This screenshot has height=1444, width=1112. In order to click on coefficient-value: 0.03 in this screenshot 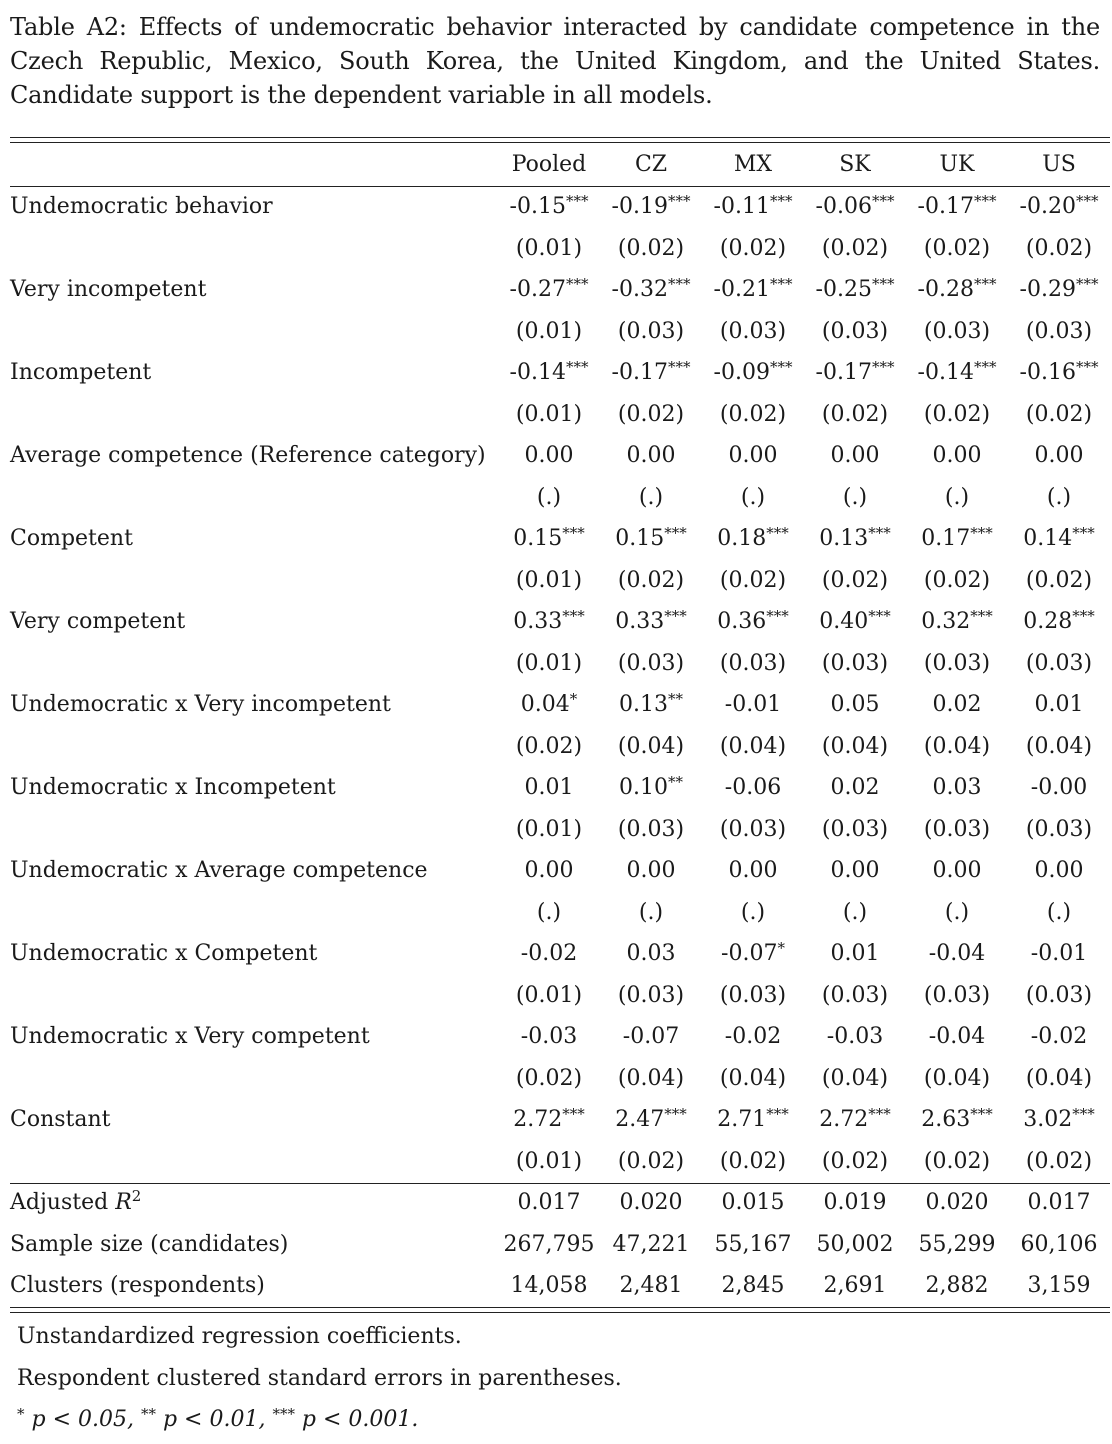, I will do `click(651, 953)`.